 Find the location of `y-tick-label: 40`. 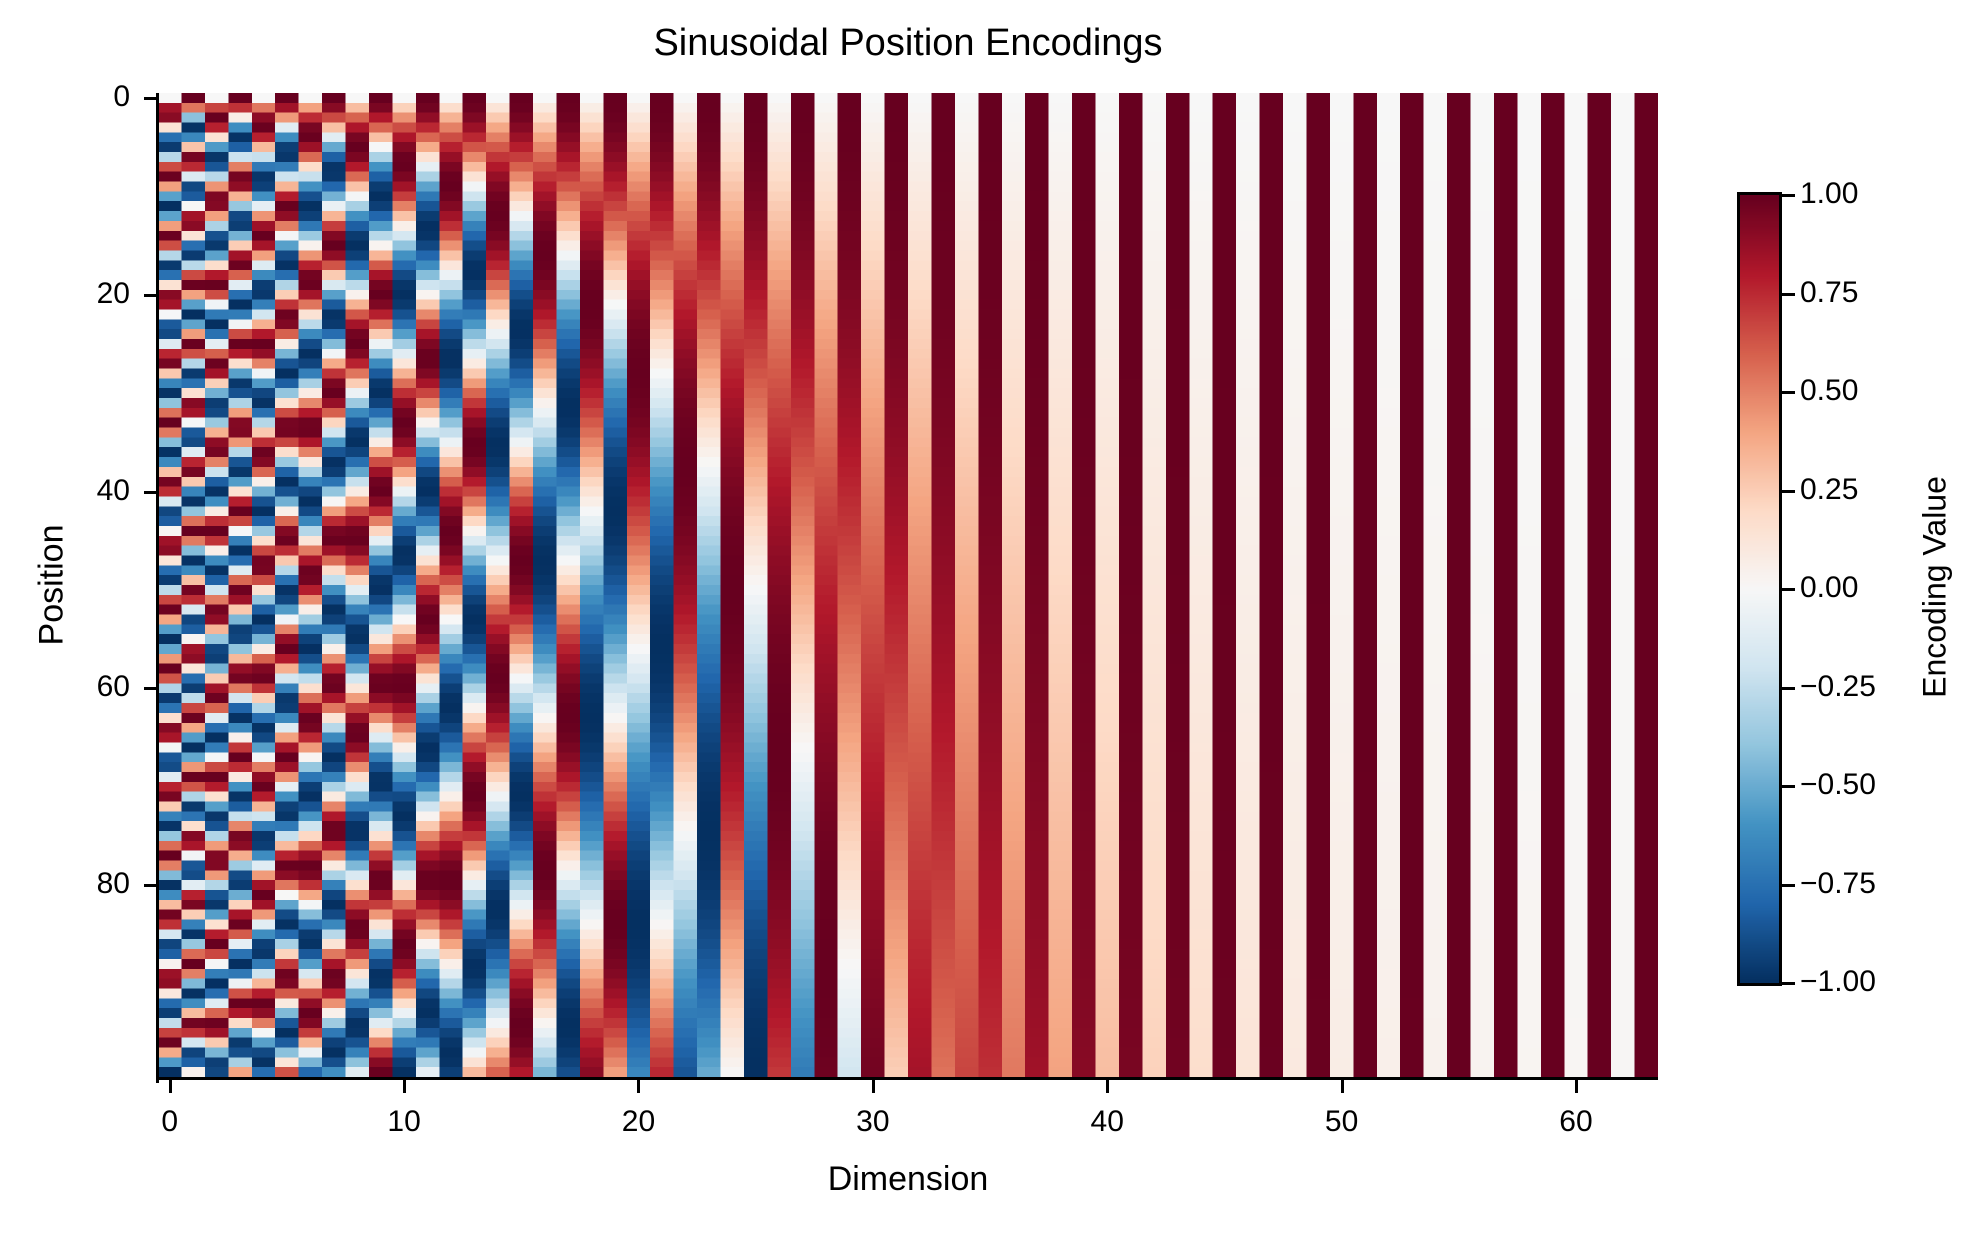

y-tick-label: 40 is located at coordinates (113, 490).